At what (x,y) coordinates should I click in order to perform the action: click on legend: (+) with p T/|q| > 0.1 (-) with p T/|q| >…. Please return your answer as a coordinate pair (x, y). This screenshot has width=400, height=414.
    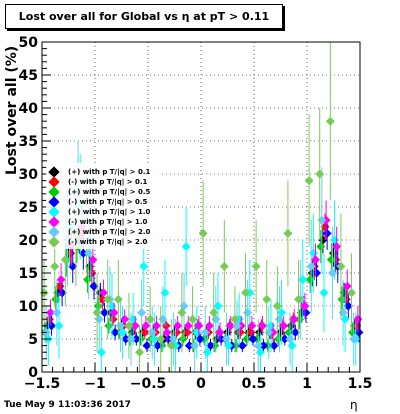
    Looking at the image, I should click on (103, 206).